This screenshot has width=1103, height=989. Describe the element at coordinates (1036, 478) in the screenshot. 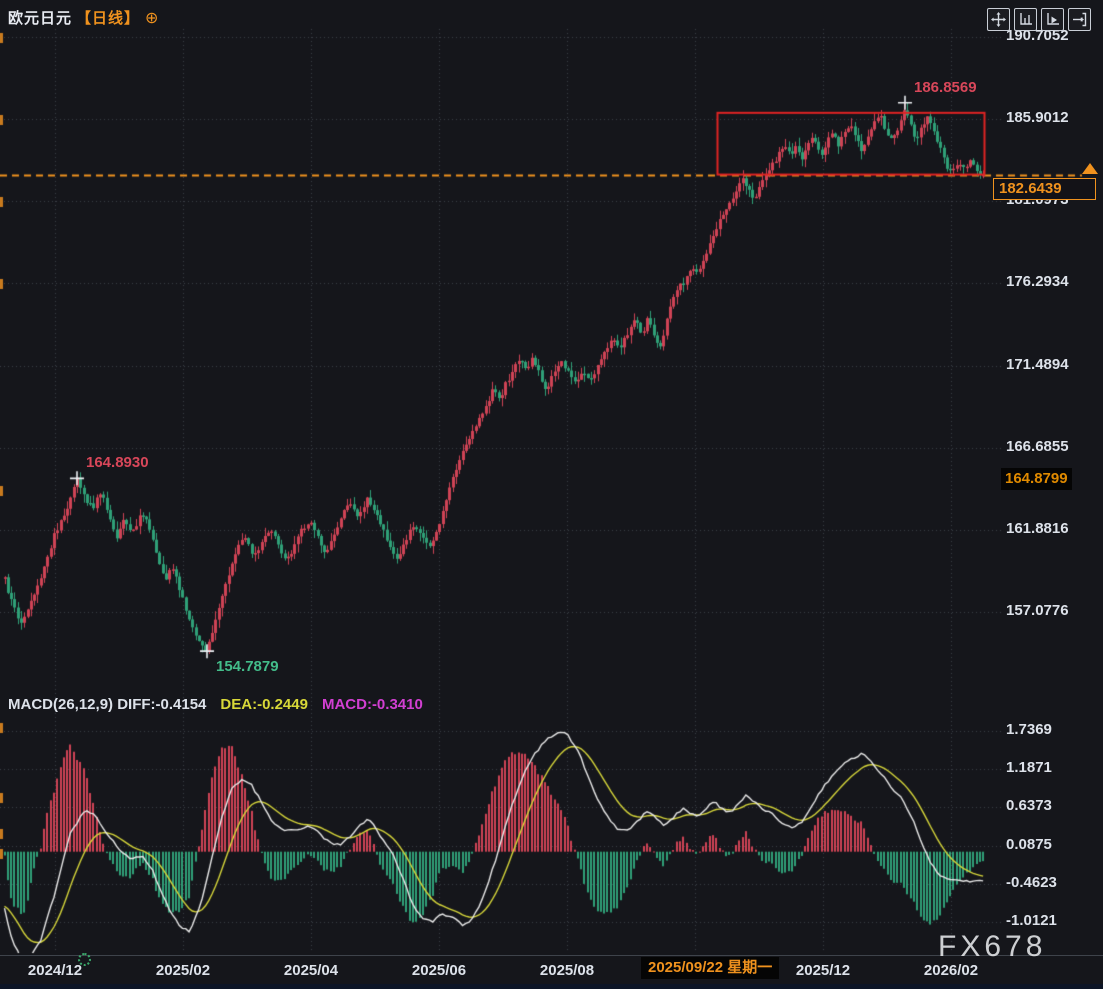

I see `marked-price-label: 164.8799` at that location.